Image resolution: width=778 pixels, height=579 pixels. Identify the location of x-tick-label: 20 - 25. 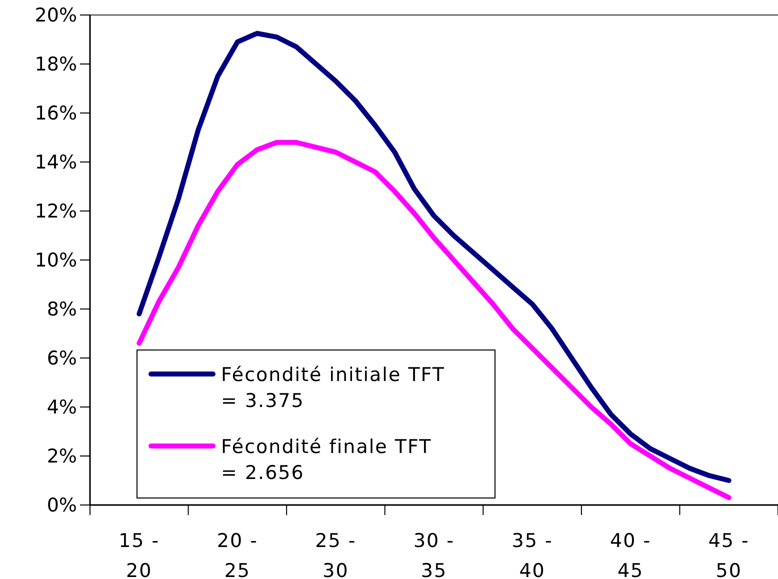
(237, 554).